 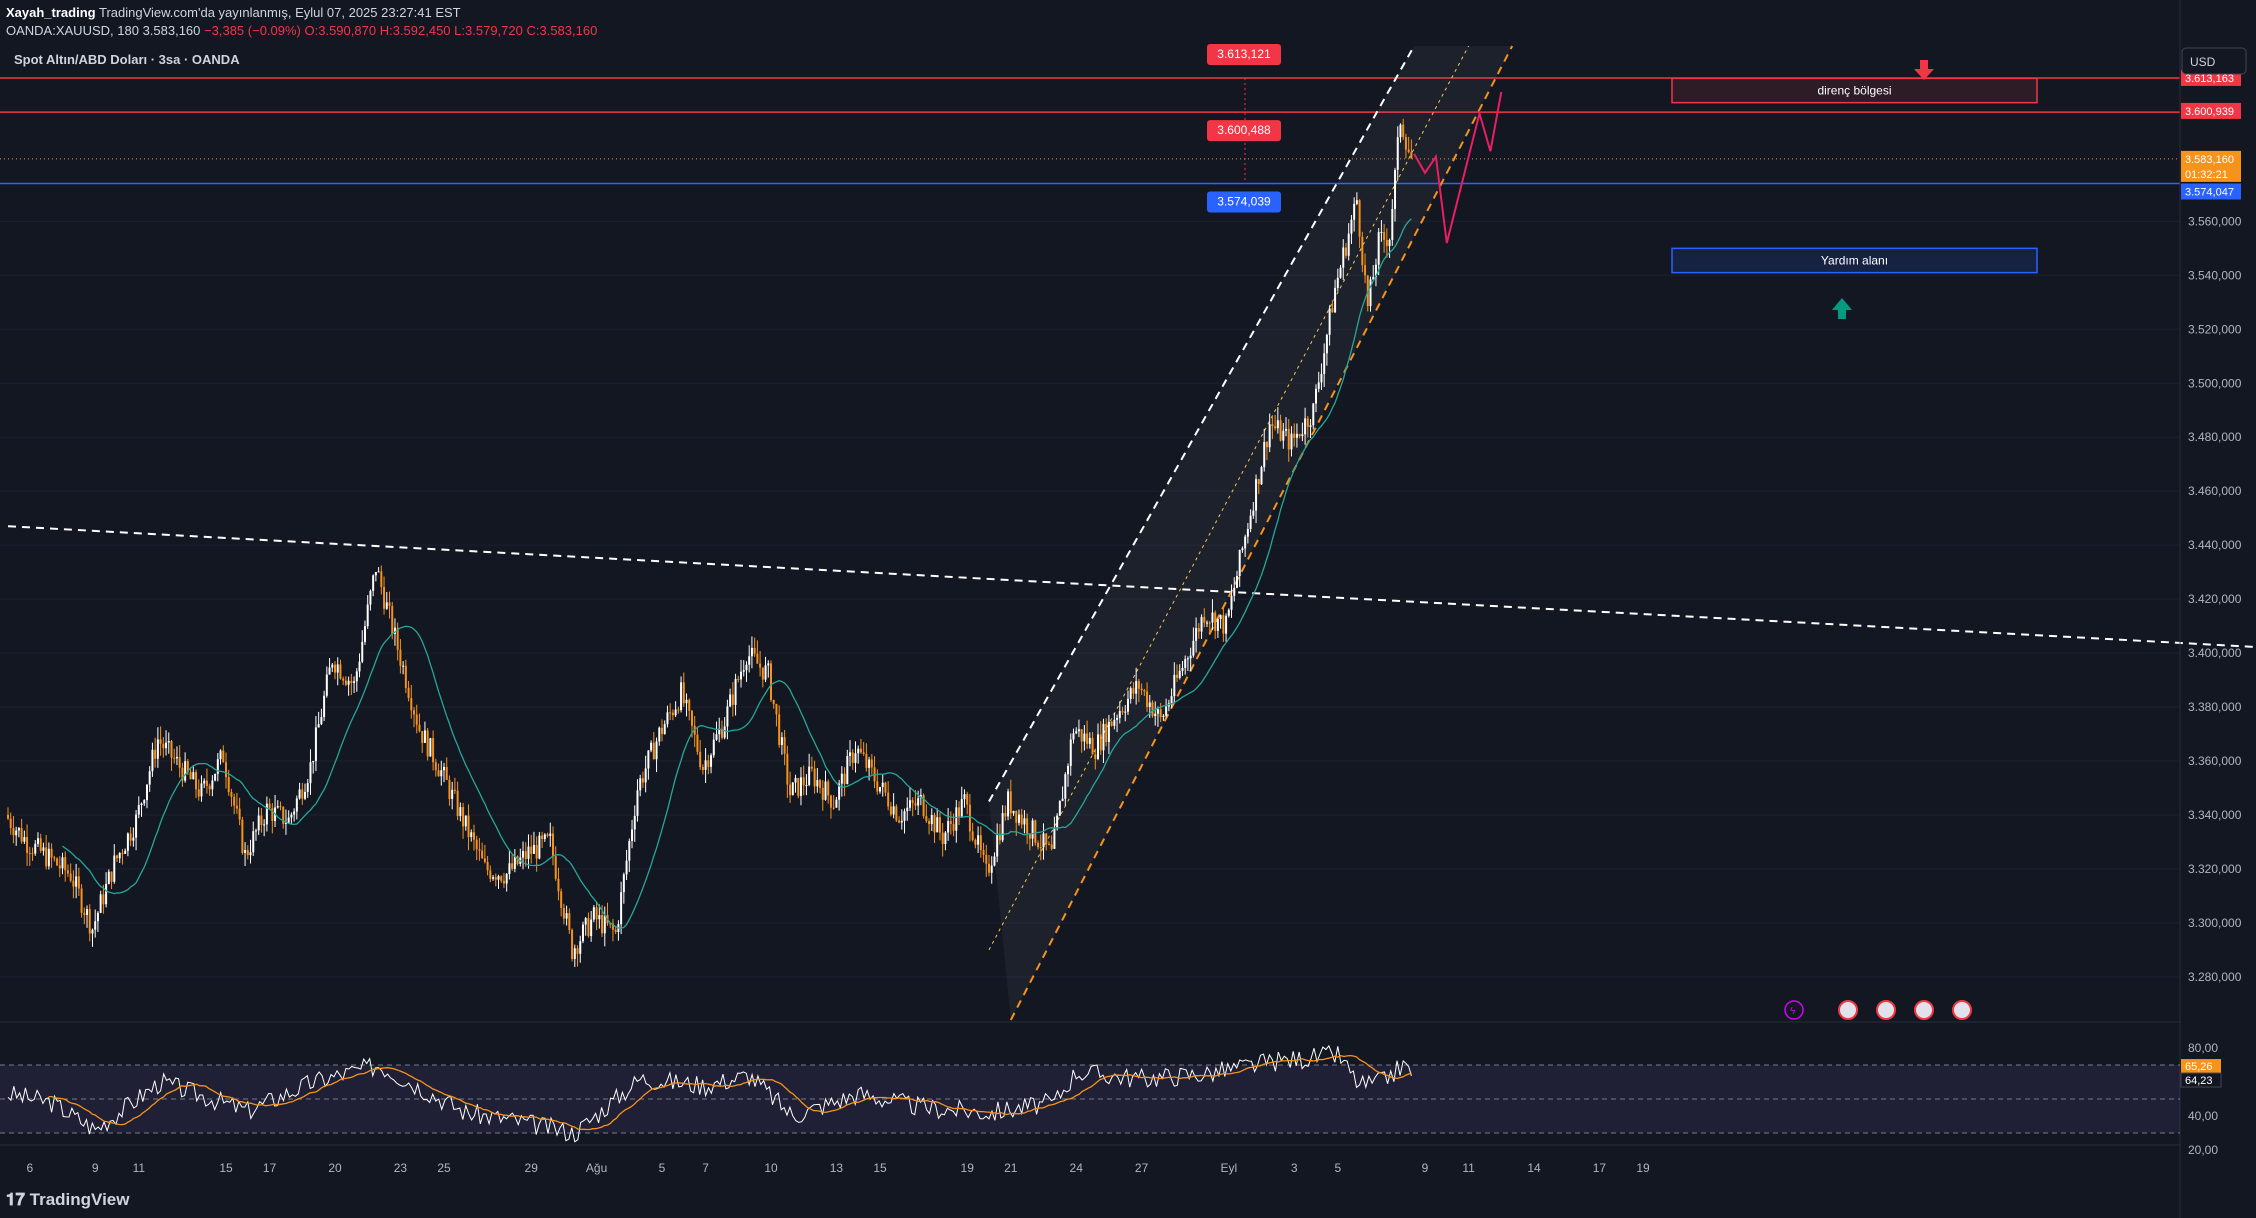 What do you see at coordinates (709, 1093) in the screenshot?
I see `rsi-line` at bounding box center [709, 1093].